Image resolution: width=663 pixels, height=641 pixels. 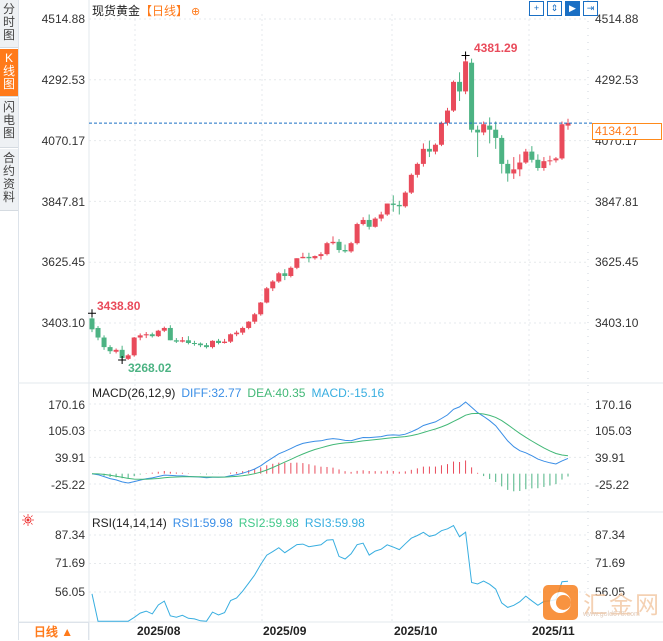 What do you see at coordinates (610, 535) in the screenshot?
I see `rsi-y-tick-right: 87.34` at bounding box center [610, 535].